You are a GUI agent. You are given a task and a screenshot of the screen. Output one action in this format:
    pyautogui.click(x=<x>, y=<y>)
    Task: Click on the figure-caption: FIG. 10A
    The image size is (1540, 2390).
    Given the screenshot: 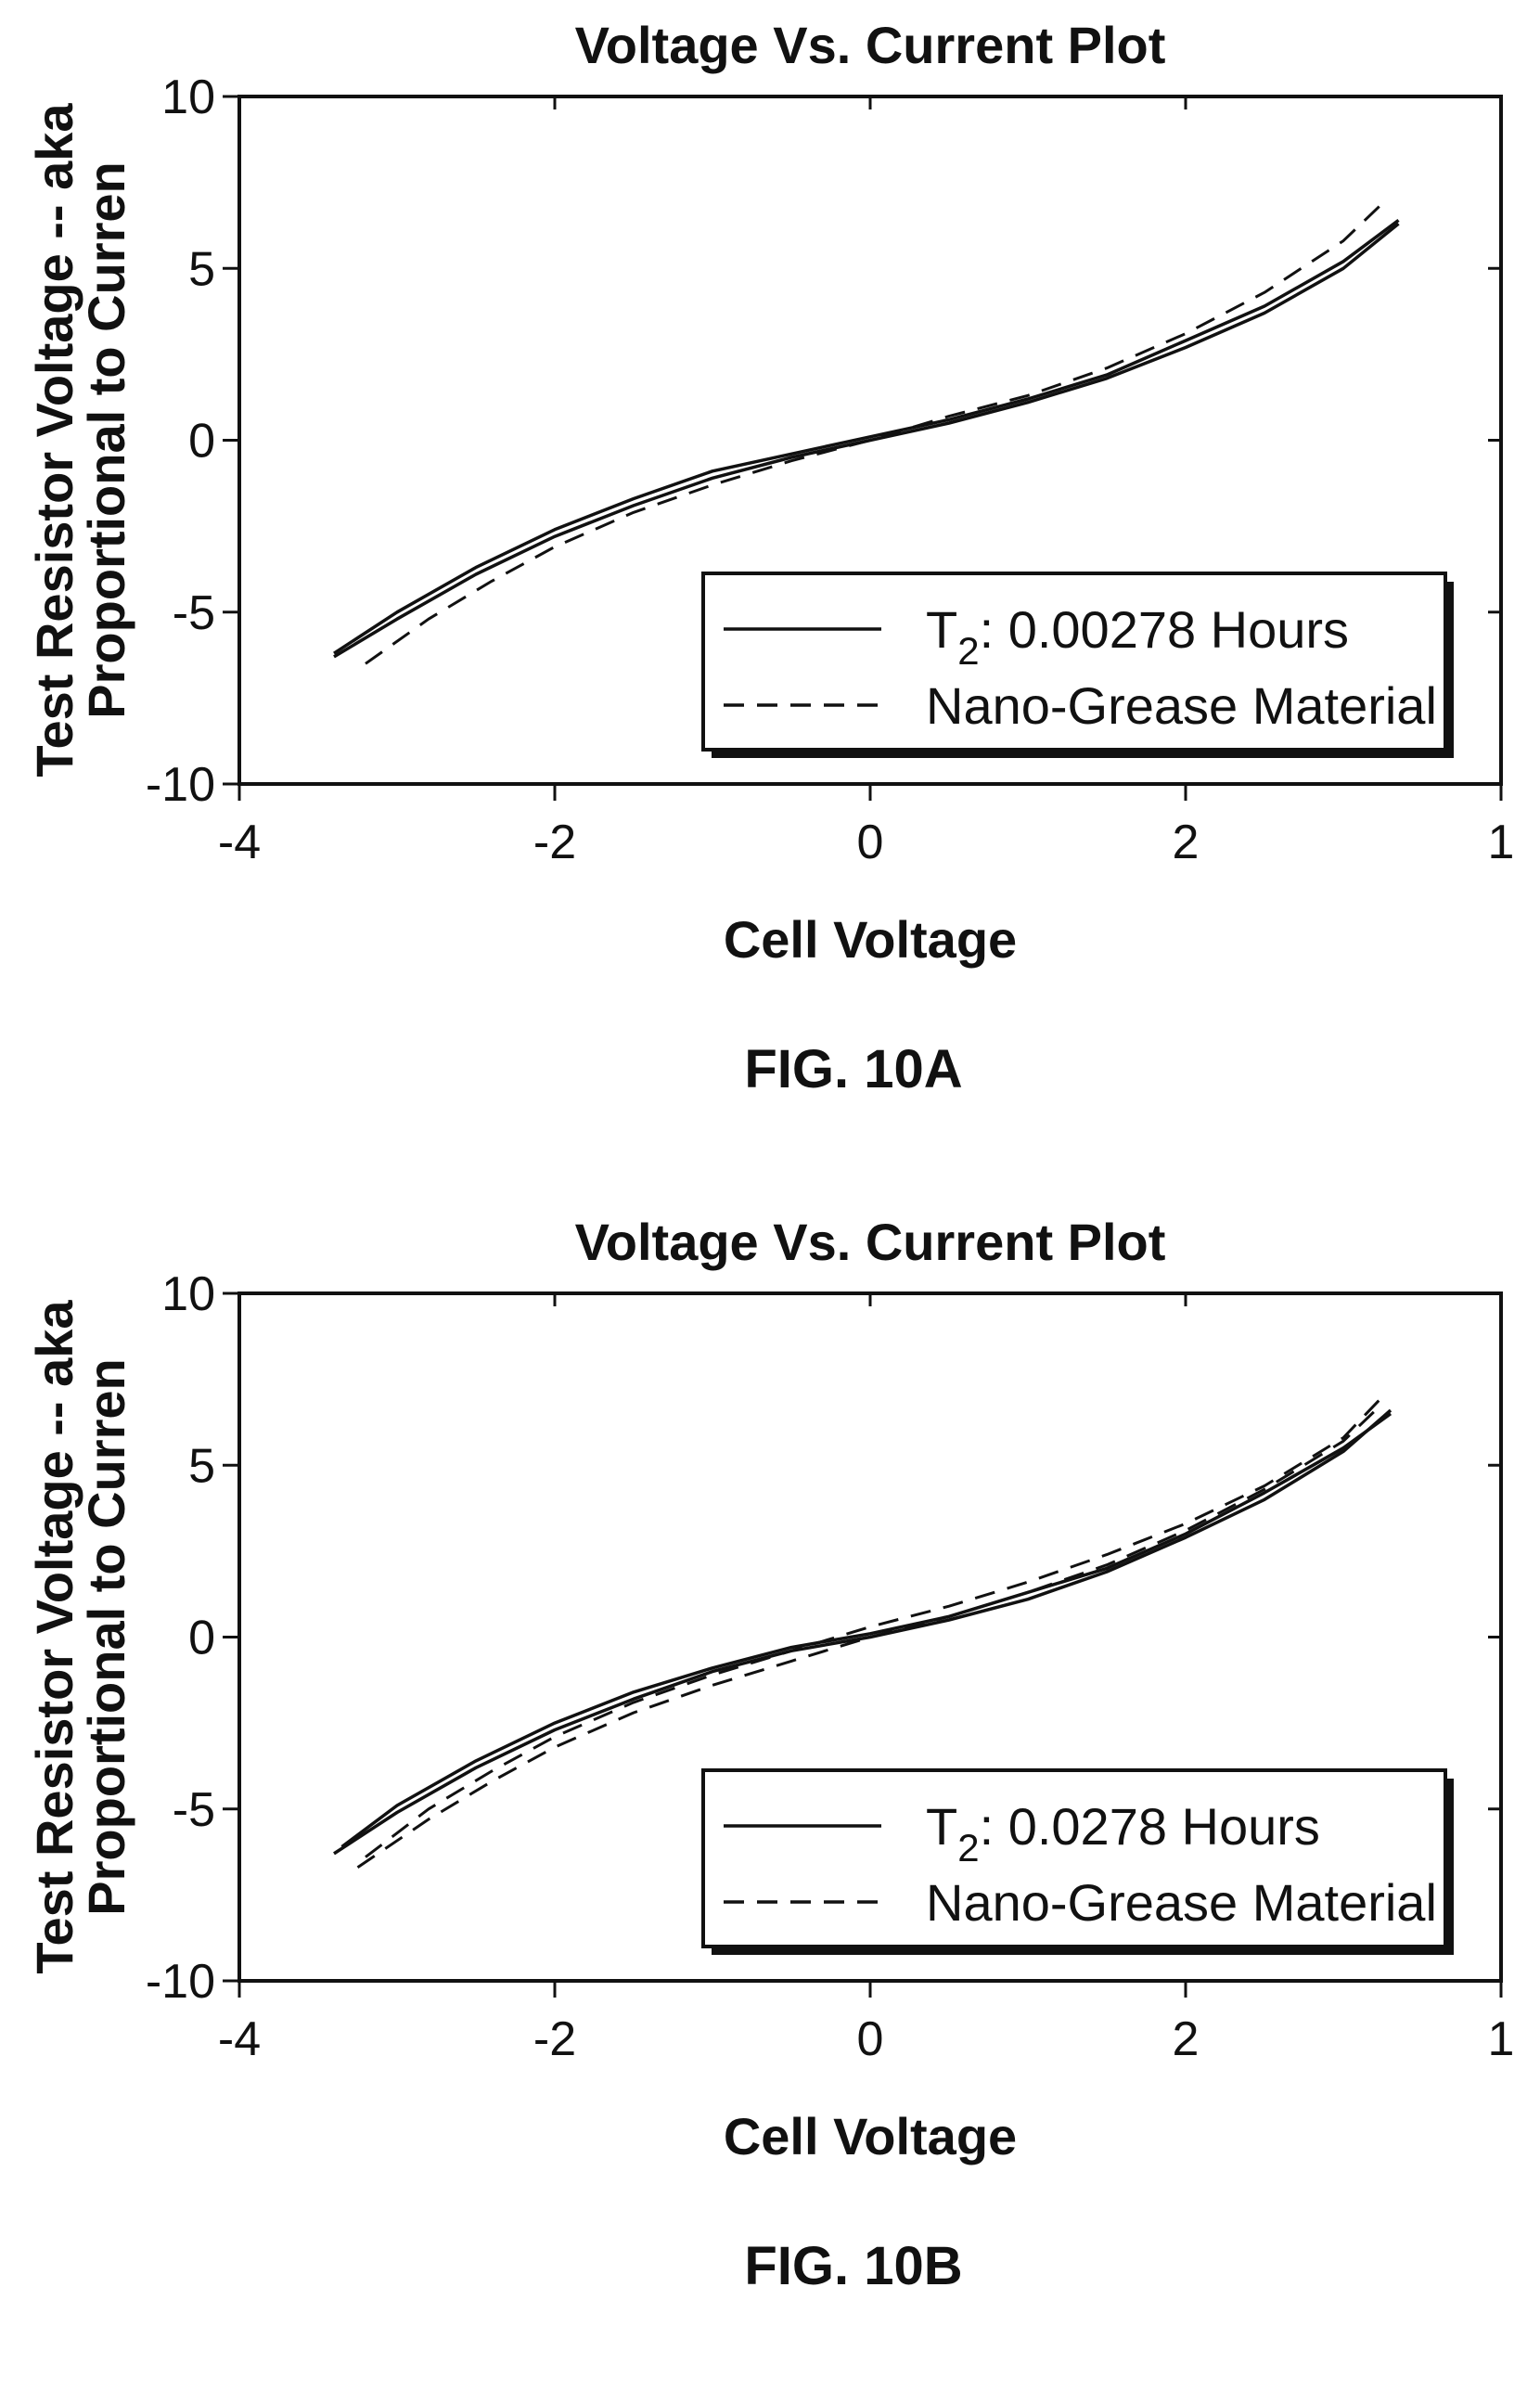 What is the action you would take?
    pyautogui.click(x=853, y=1069)
    